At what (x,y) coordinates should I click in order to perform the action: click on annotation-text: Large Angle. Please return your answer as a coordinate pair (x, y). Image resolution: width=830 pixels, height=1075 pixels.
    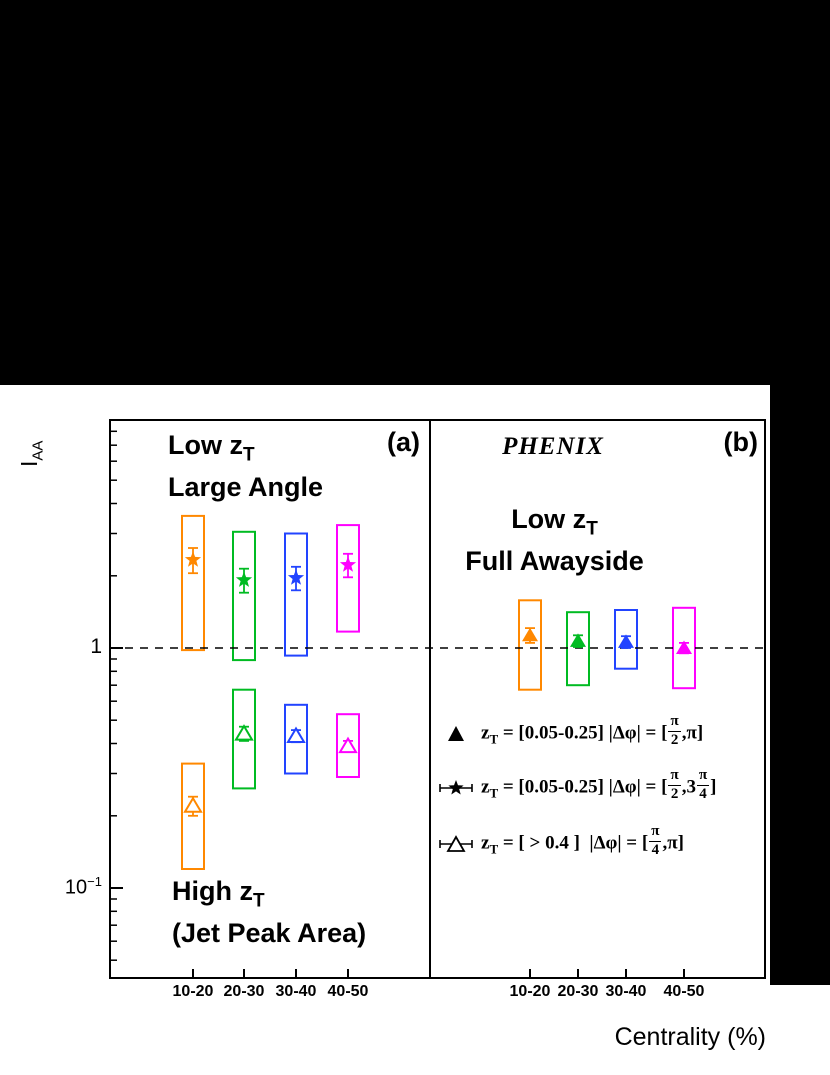
    Looking at the image, I should click on (246, 487).